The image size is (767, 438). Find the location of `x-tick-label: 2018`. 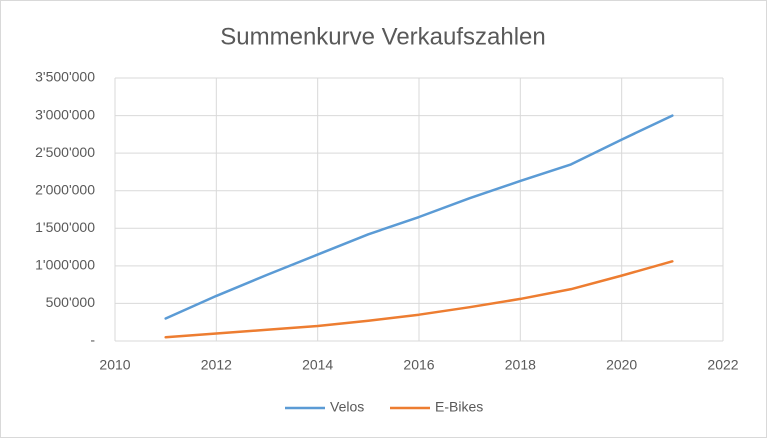

x-tick-label: 2018 is located at coordinates (520, 365).